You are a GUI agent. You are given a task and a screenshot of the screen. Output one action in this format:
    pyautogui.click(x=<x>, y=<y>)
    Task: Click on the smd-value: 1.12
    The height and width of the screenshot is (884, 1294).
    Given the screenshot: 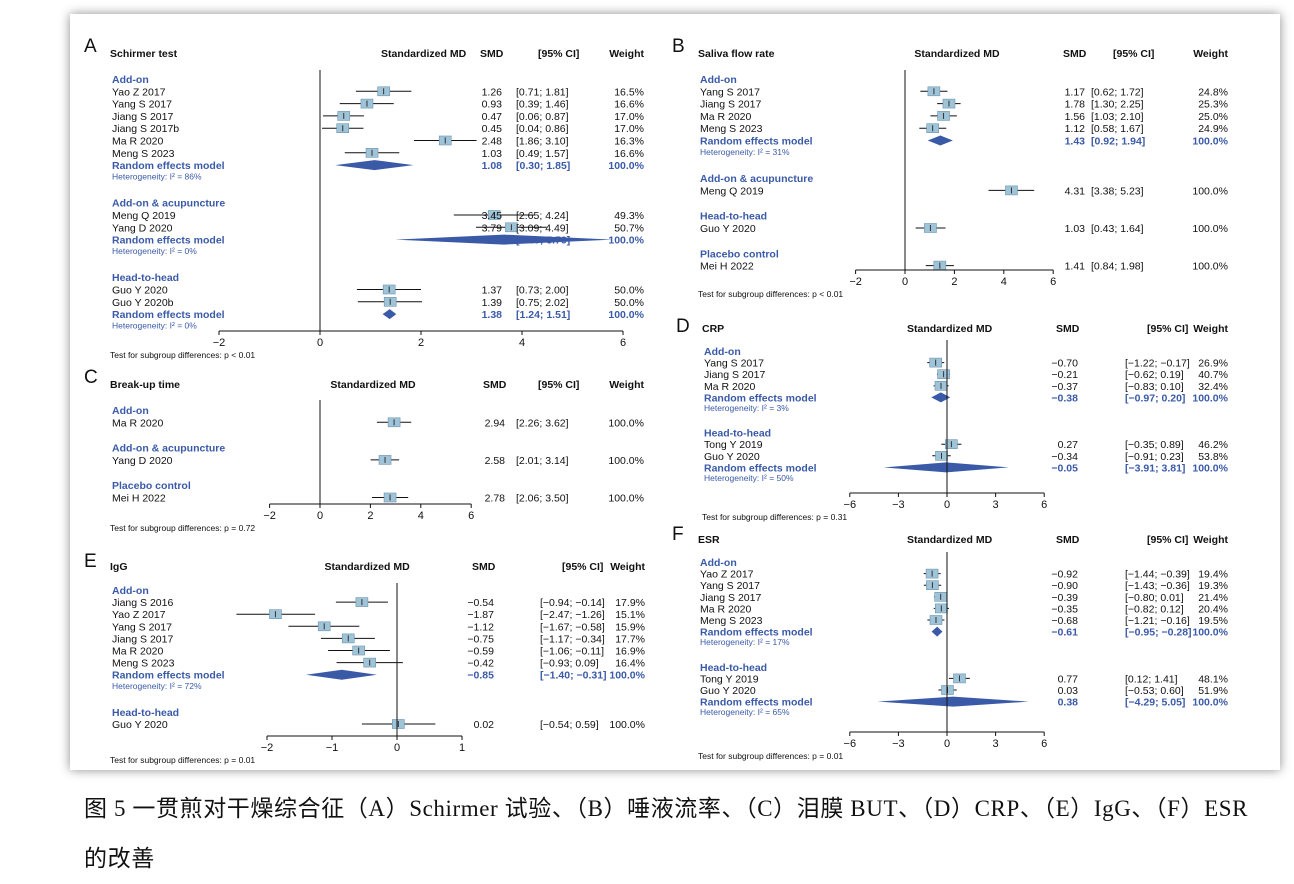 What is the action you would take?
    pyautogui.click(x=1075, y=129)
    